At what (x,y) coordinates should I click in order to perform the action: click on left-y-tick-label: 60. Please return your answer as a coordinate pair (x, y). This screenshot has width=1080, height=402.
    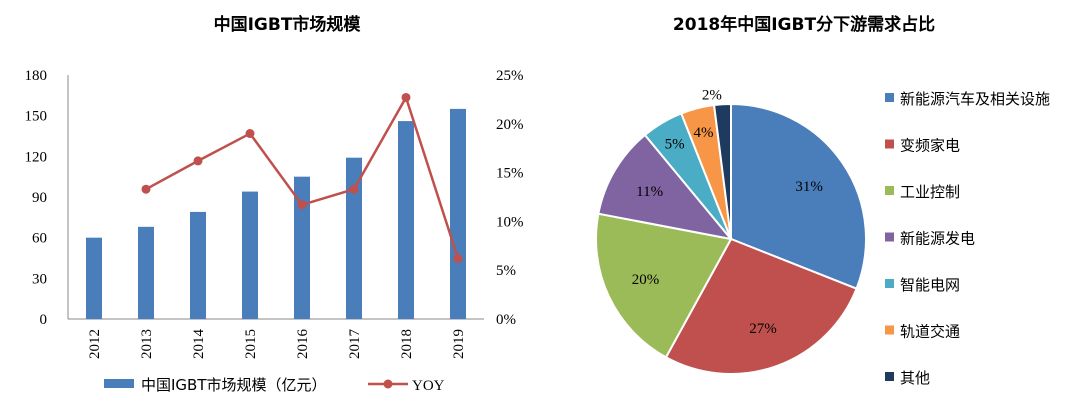
    Looking at the image, I should click on (39, 239).